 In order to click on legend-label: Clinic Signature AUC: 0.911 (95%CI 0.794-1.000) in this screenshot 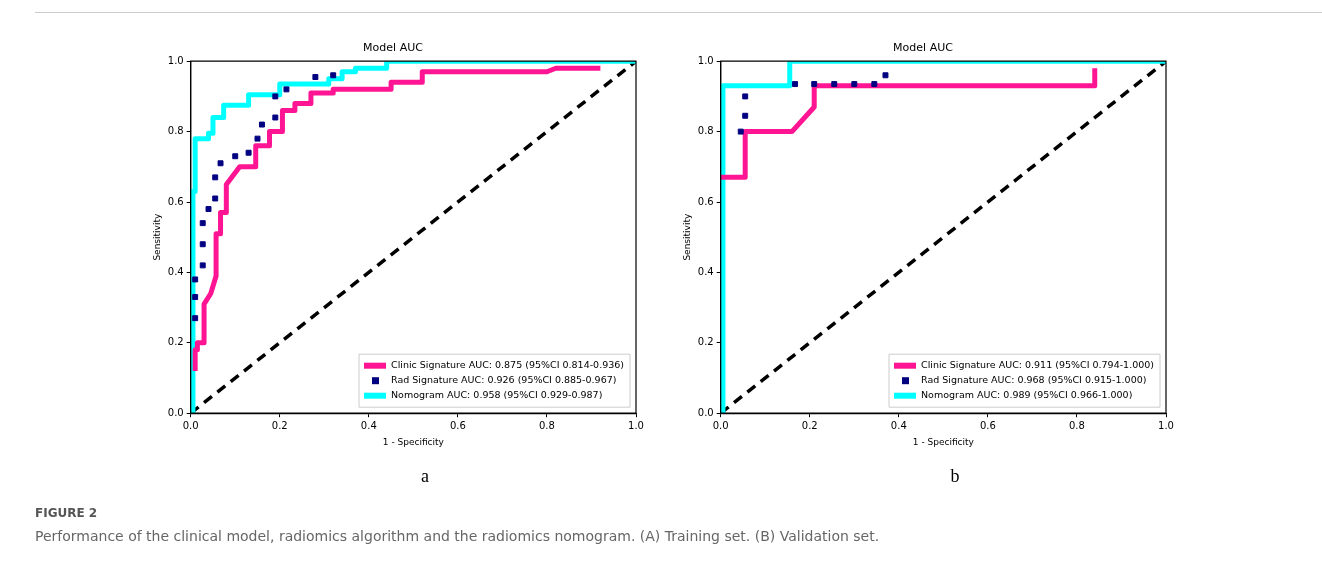, I will do `click(1038, 365)`.